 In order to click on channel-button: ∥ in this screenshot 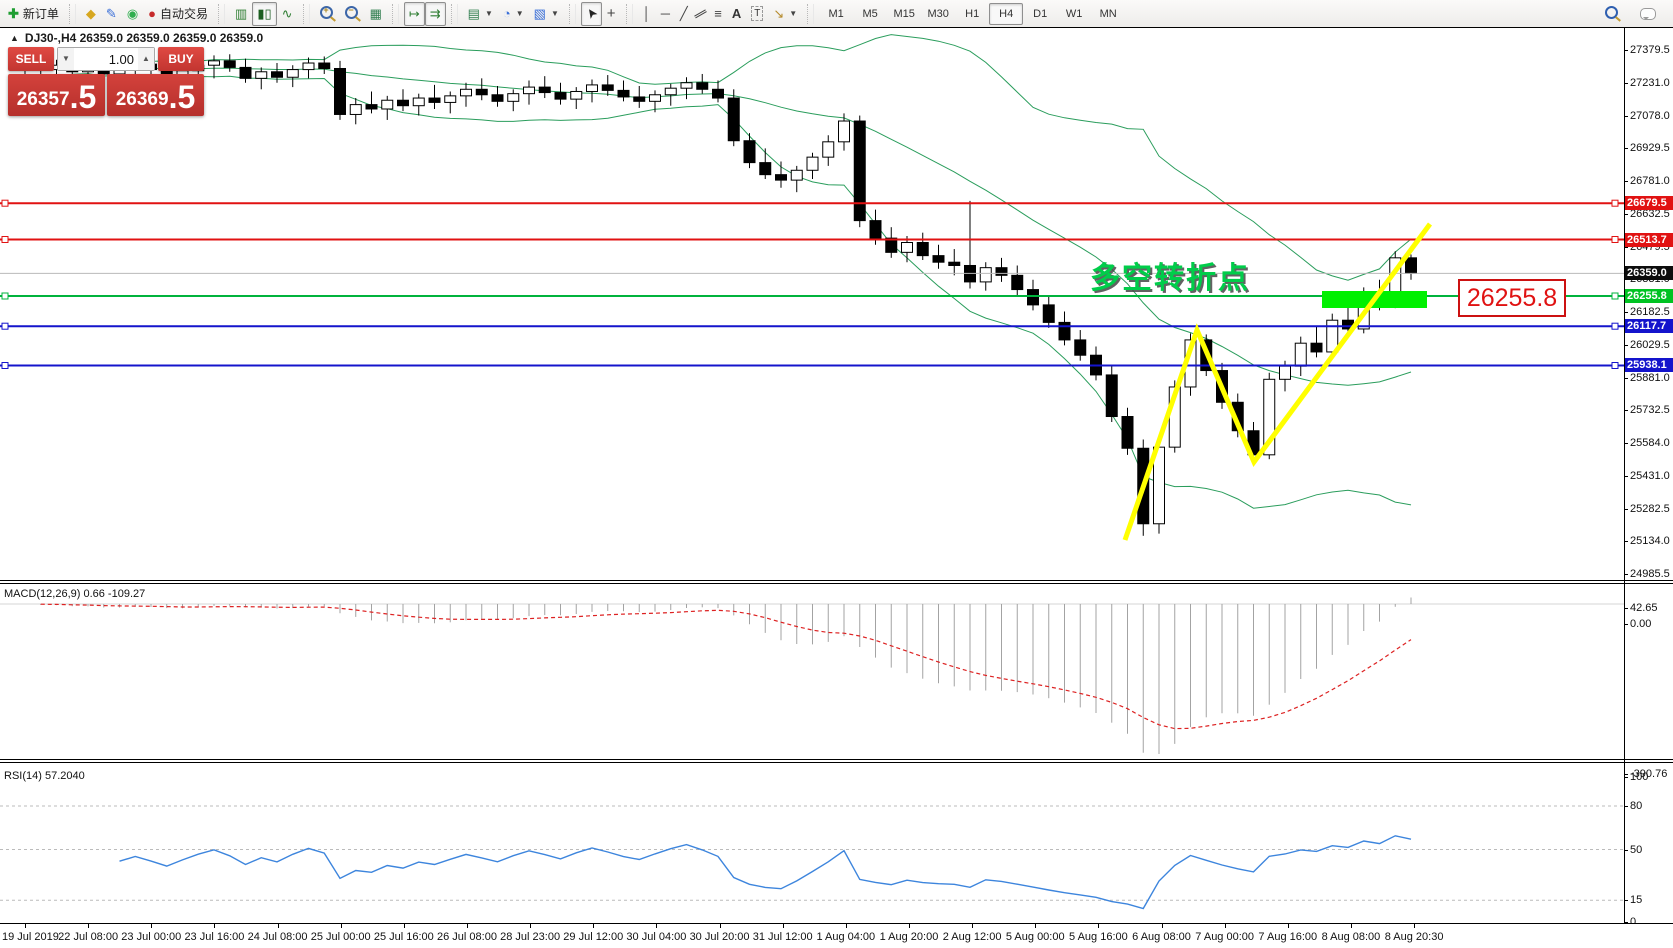, I will do `click(701, 14)`.